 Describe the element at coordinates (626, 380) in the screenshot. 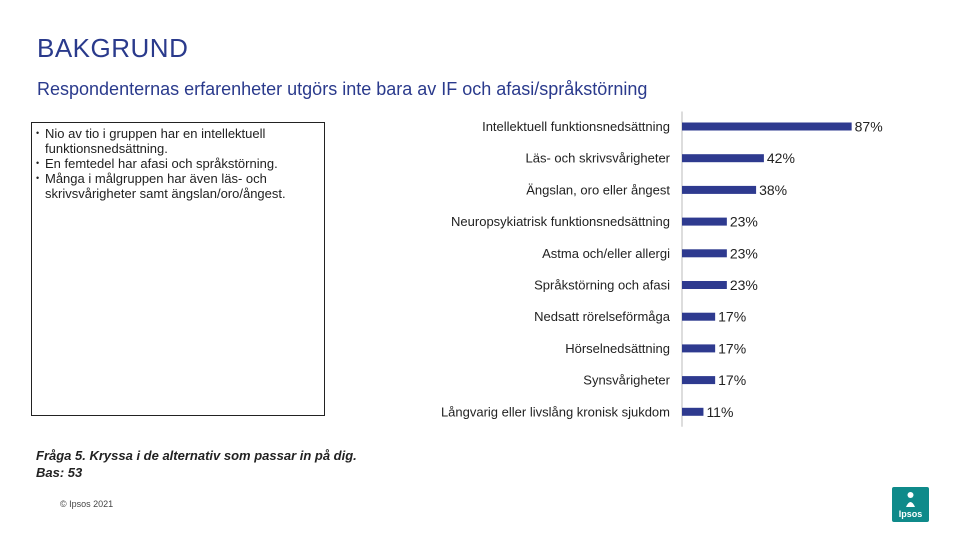

I see `category-label: Synsvårigheter` at that location.